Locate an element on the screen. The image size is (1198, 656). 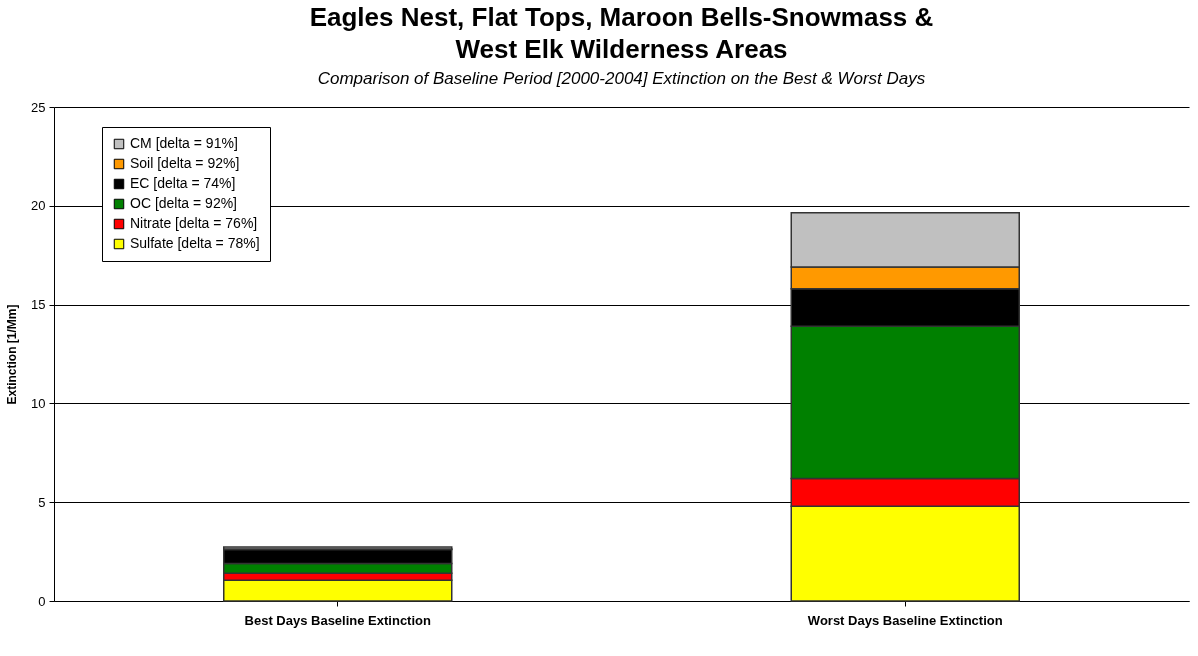
y-tick-label: 5 is located at coordinates (42, 502).